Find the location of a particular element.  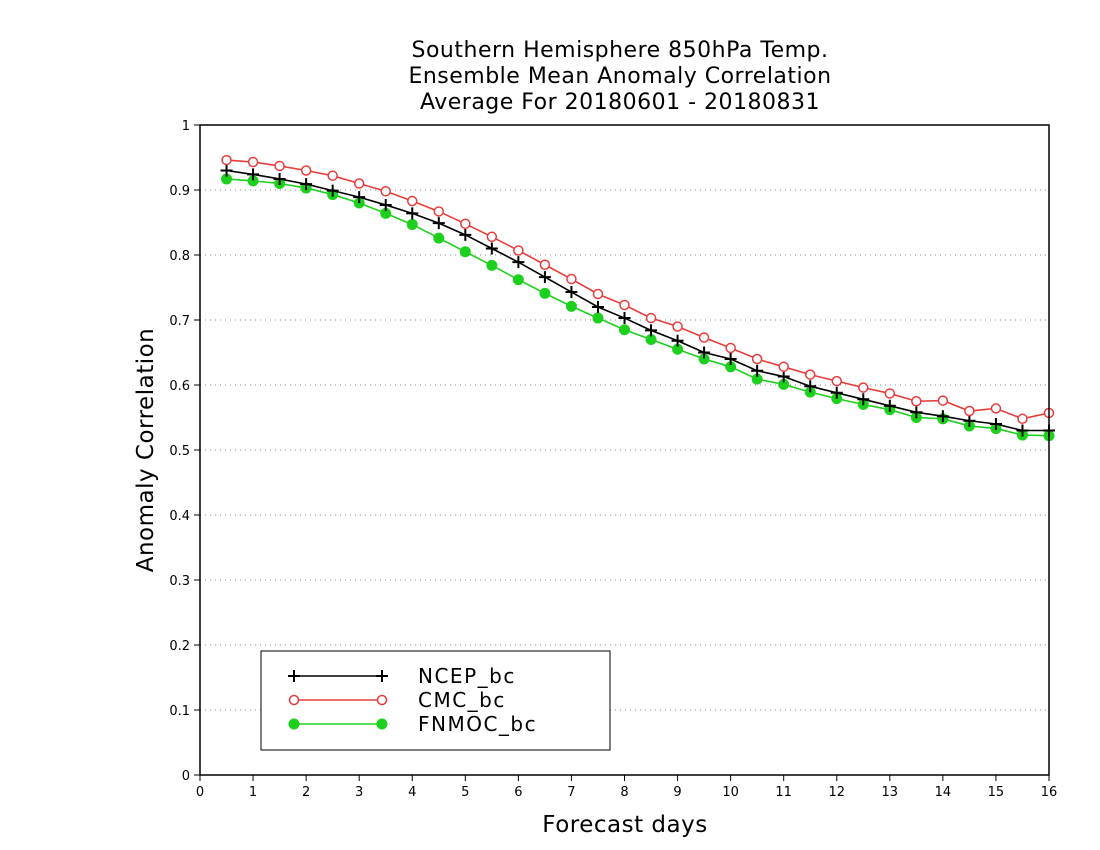

x-tick-label: 6 is located at coordinates (518, 792).